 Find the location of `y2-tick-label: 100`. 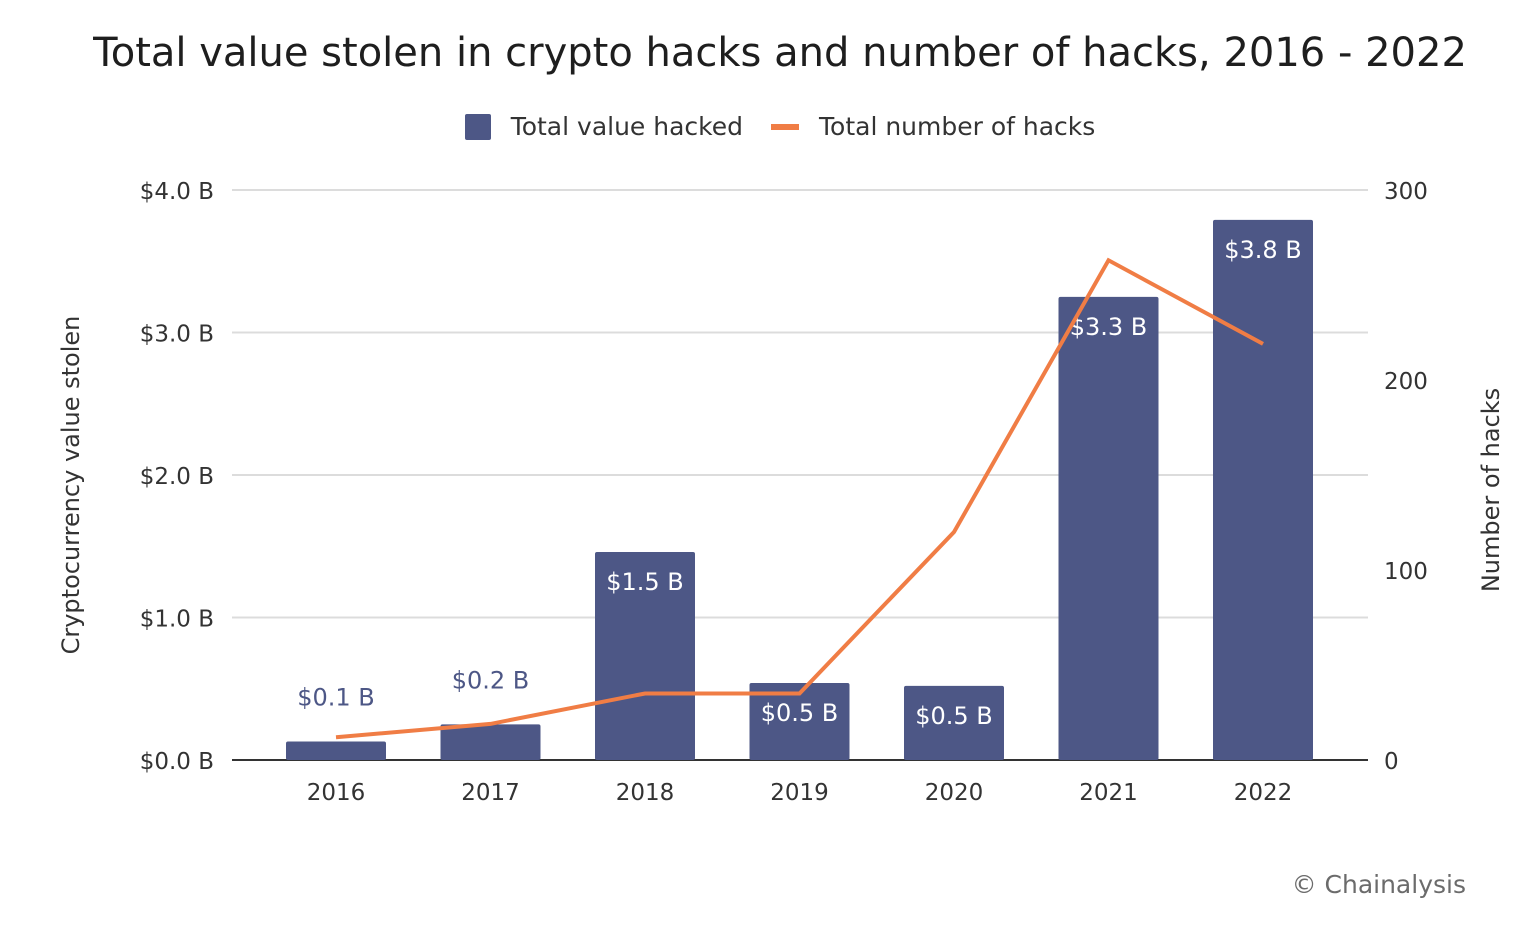

y2-tick-label: 100 is located at coordinates (1406, 572).